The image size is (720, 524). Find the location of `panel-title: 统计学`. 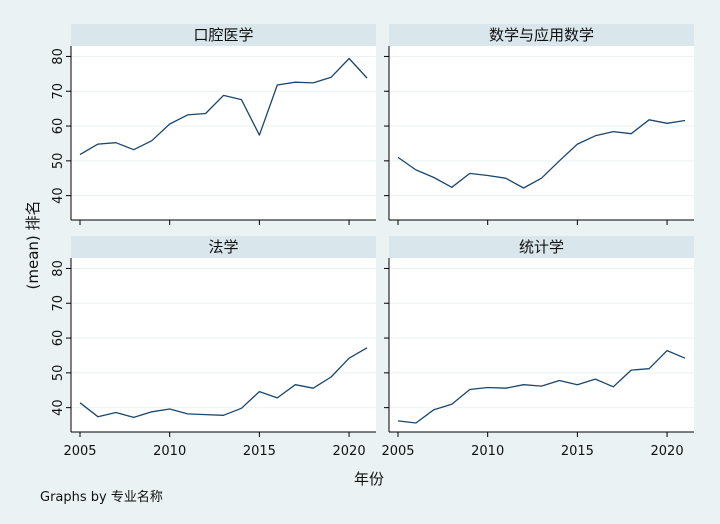

panel-title: 统计学 is located at coordinates (541, 247).